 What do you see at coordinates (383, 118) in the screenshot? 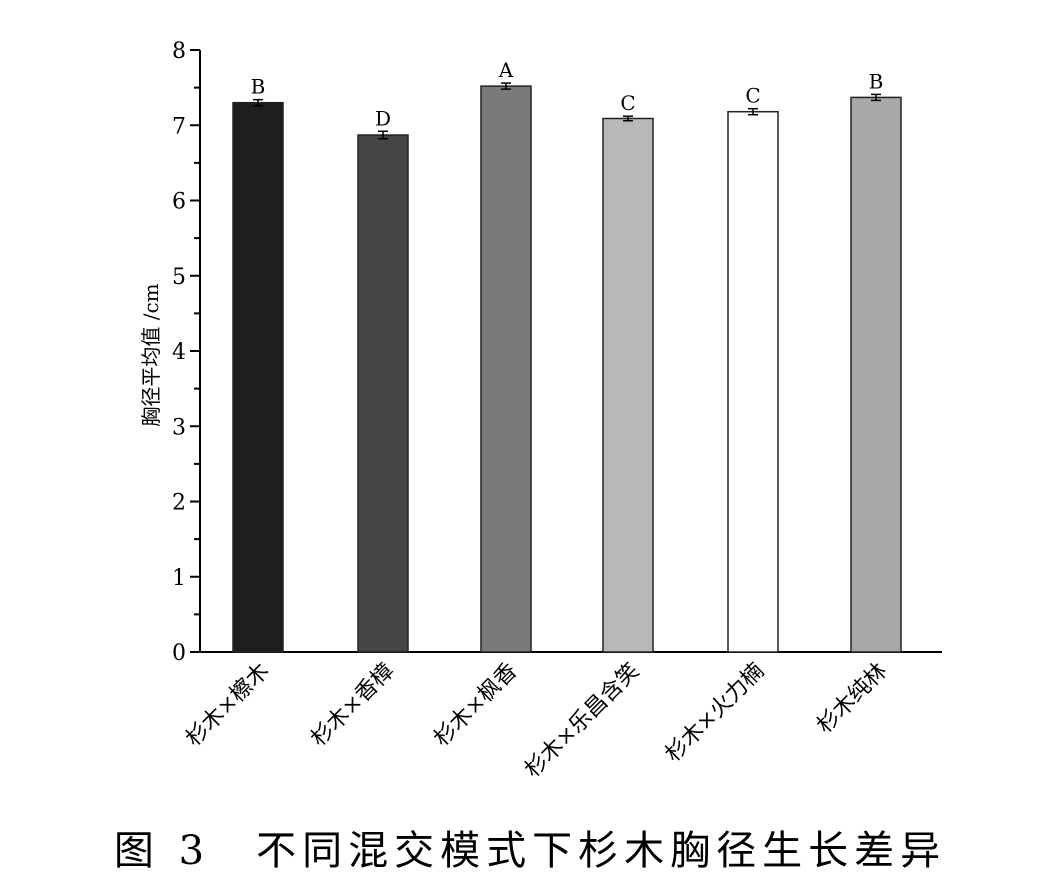
I see `significance-letter: D` at bounding box center [383, 118].